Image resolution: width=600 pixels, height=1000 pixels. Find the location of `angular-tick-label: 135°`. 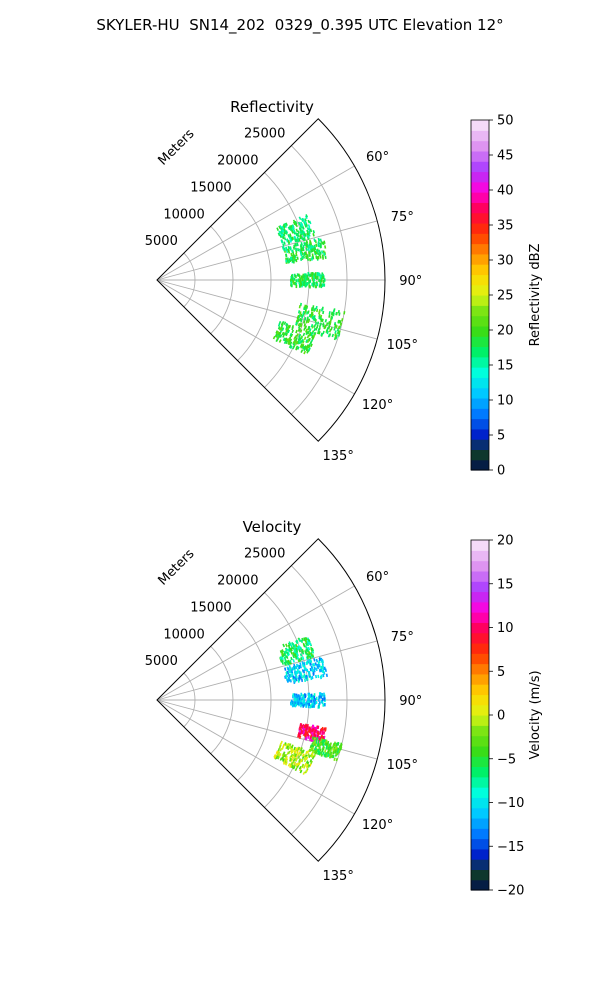

angular-tick-label: 135° is located at coordinates (338, 456).